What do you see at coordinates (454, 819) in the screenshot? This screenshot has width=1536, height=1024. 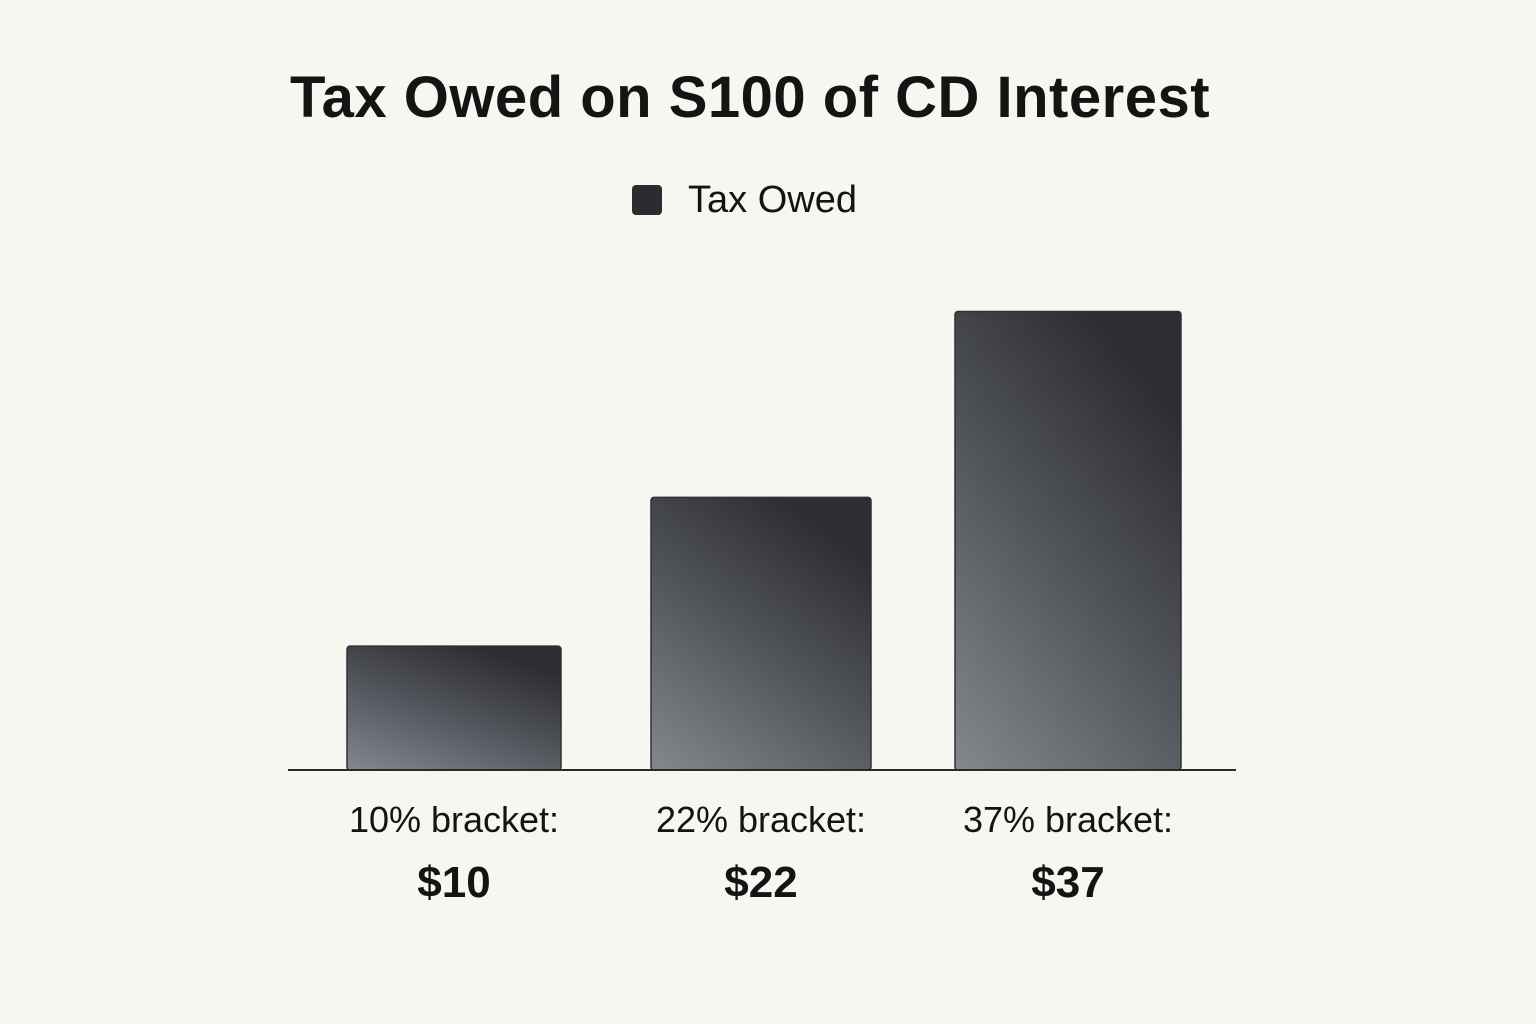 I see `category-label-1: 10% bracket:` at bounding box center [454, 819].